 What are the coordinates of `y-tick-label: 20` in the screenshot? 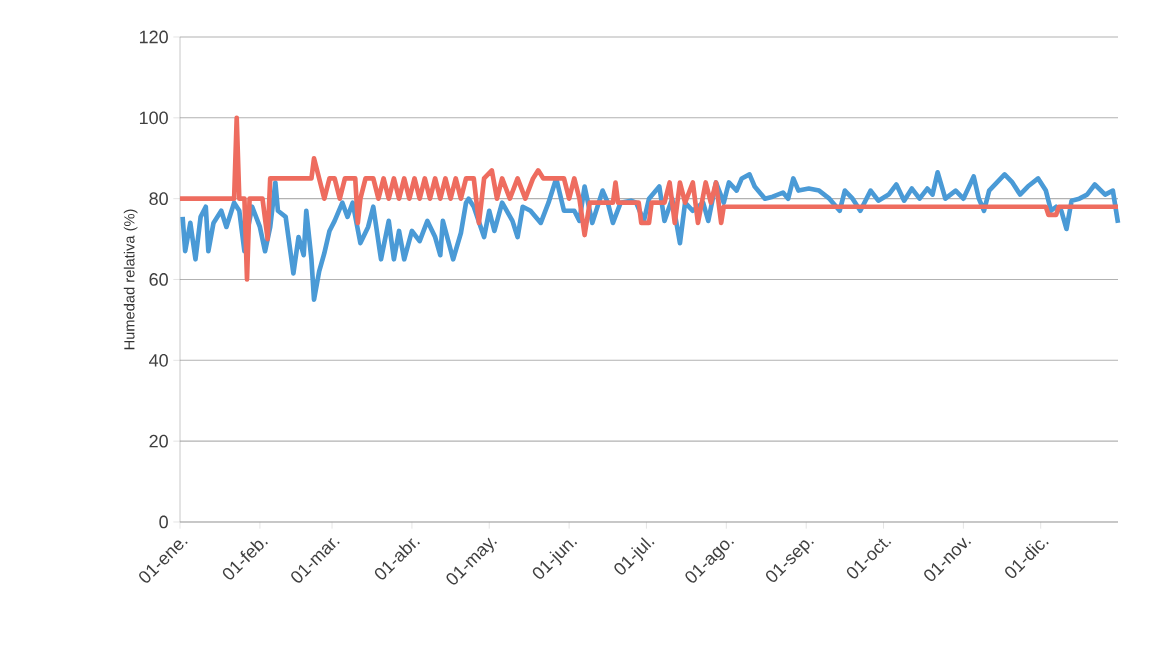 It's located at (158, 441).